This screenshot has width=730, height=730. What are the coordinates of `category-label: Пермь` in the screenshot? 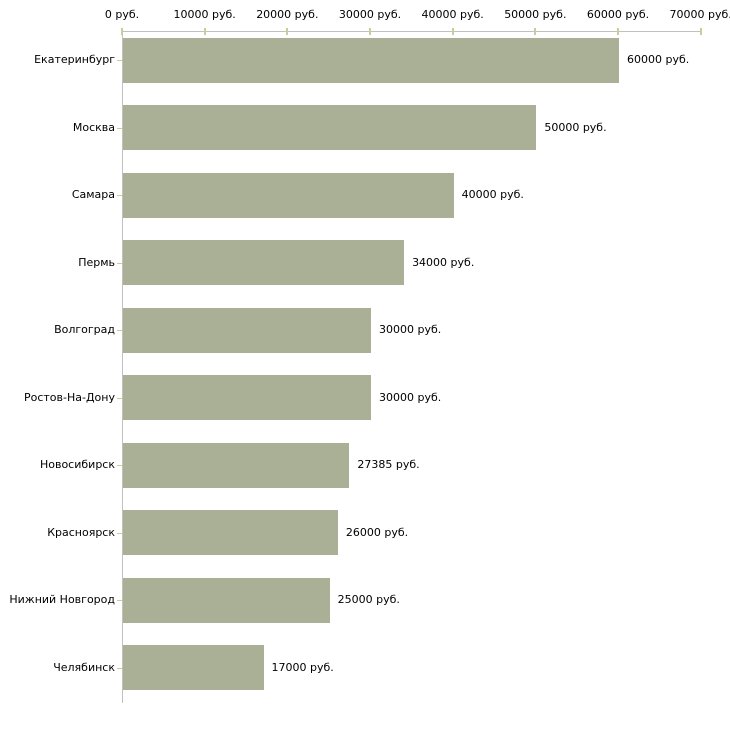 It's located at (96, 262).